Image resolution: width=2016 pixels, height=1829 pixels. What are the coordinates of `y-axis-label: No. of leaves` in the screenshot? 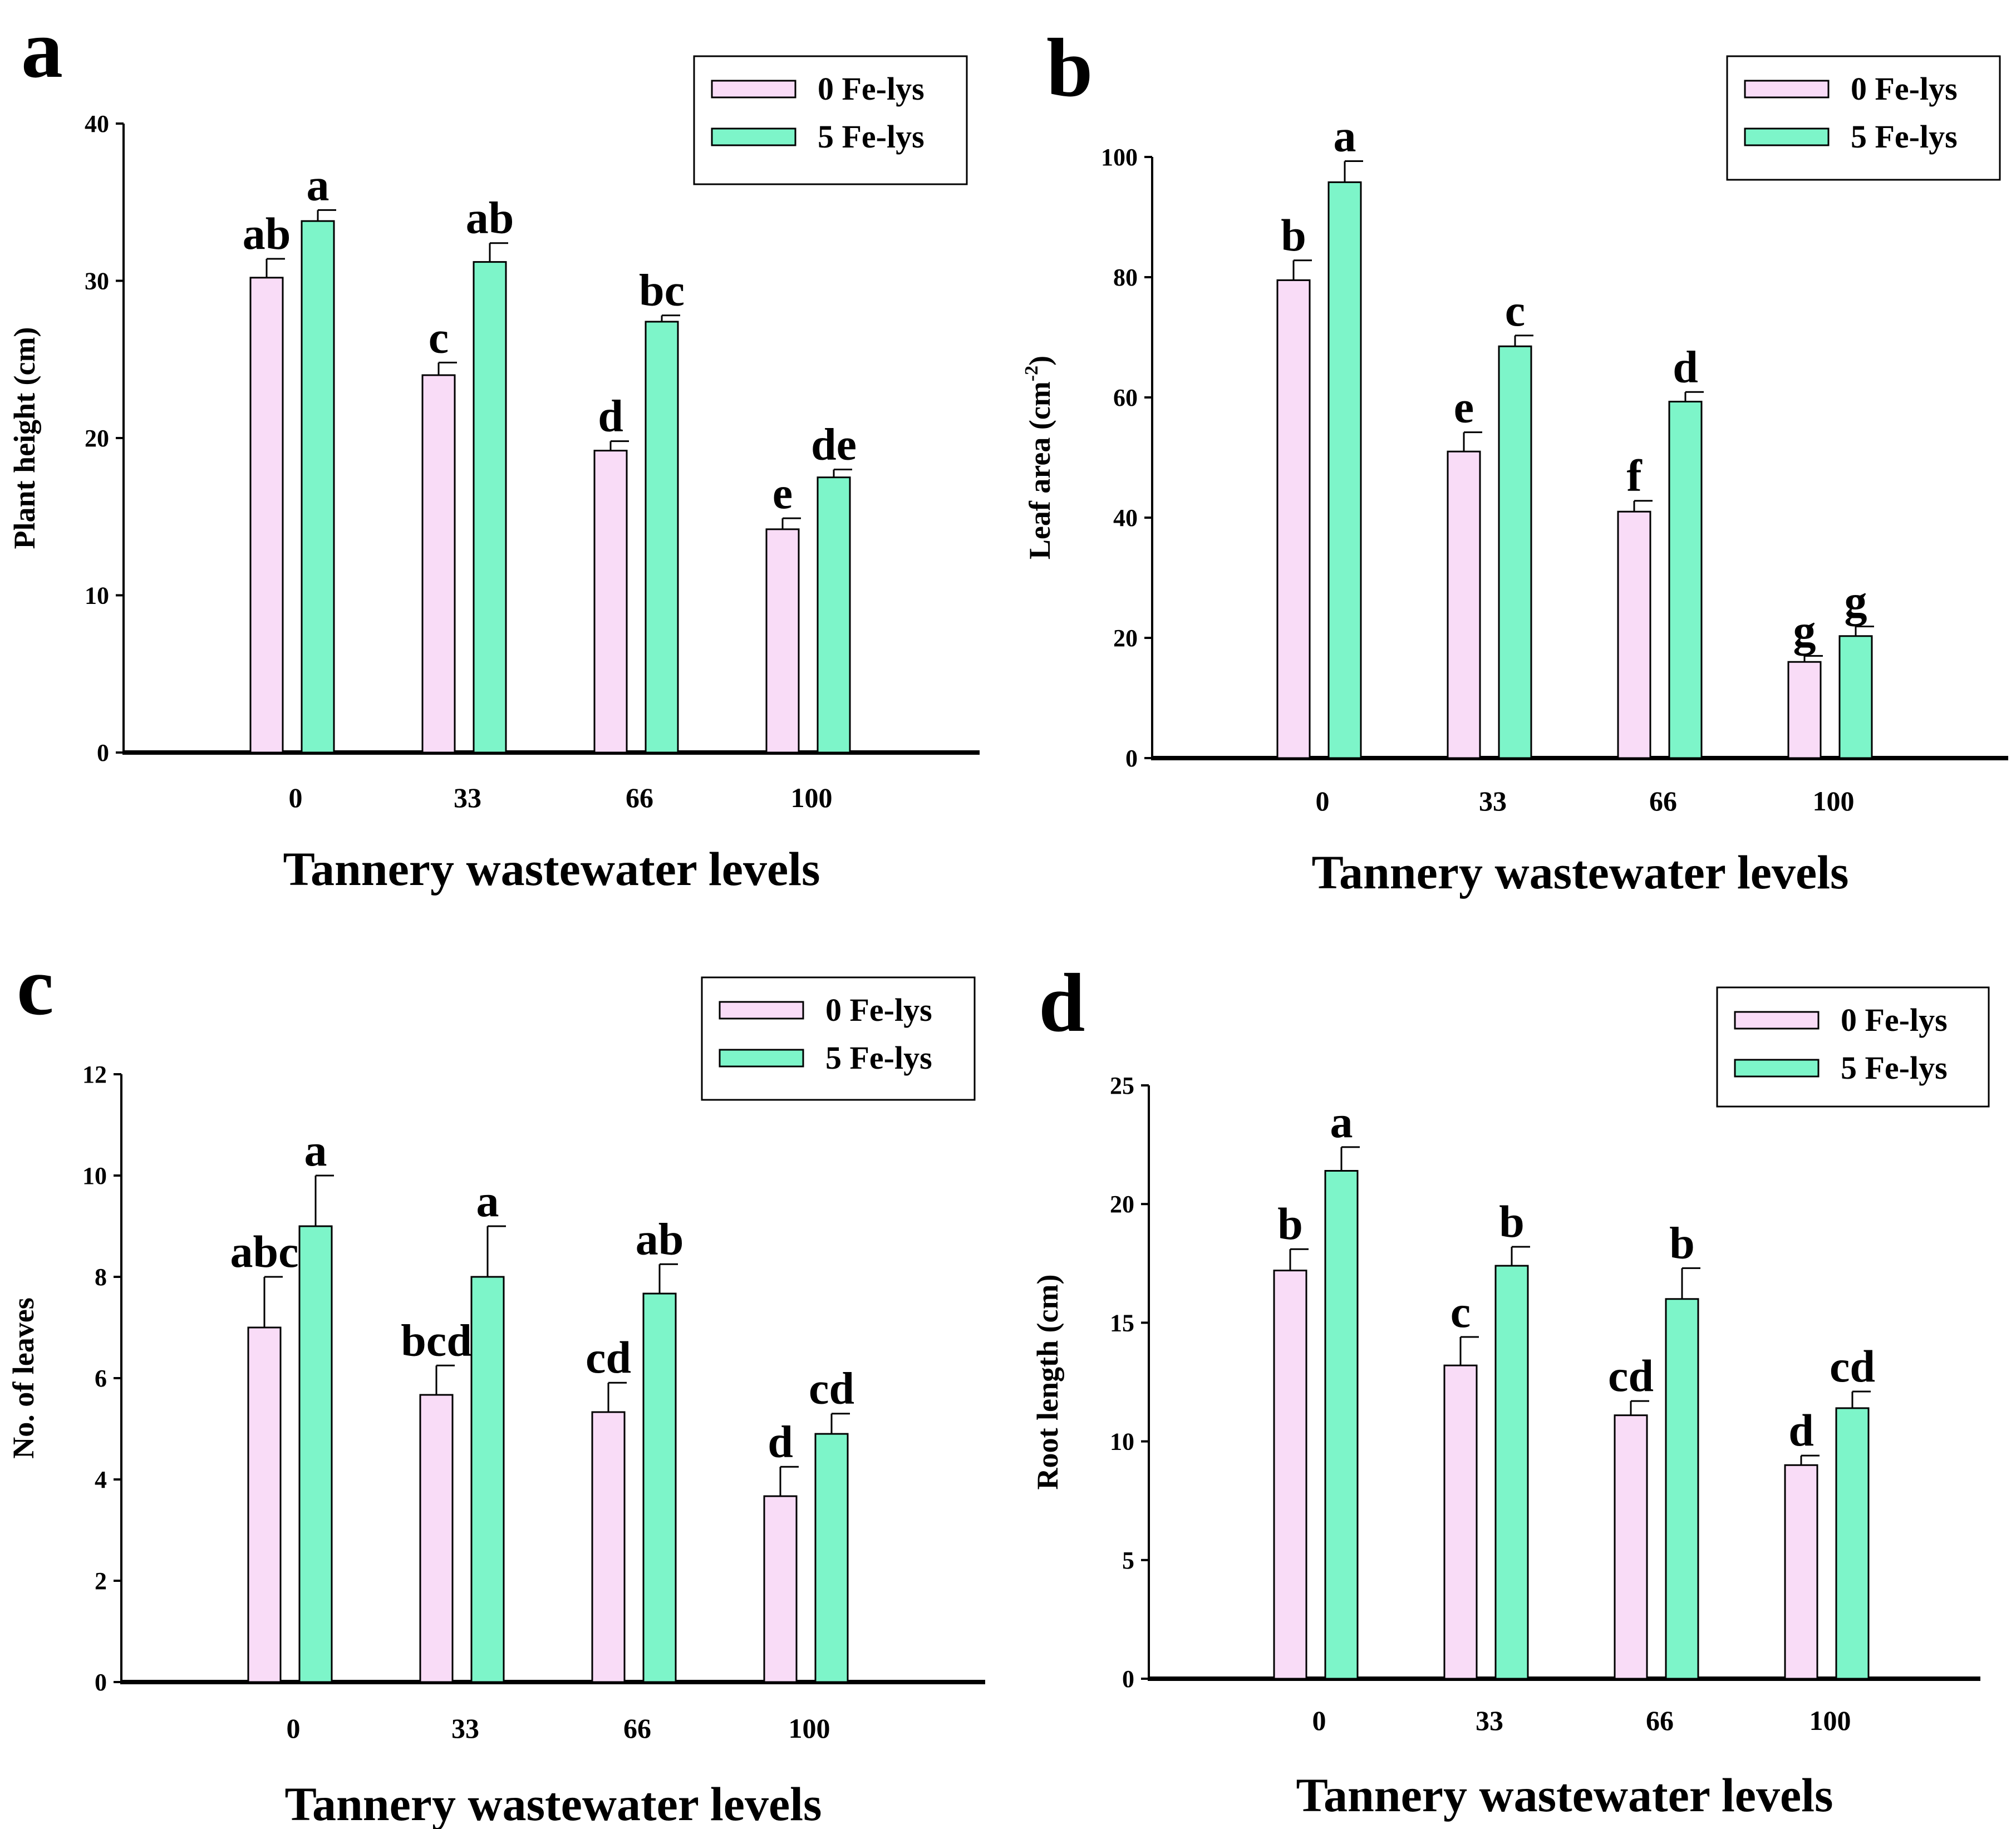 It's located at (23, 1378).